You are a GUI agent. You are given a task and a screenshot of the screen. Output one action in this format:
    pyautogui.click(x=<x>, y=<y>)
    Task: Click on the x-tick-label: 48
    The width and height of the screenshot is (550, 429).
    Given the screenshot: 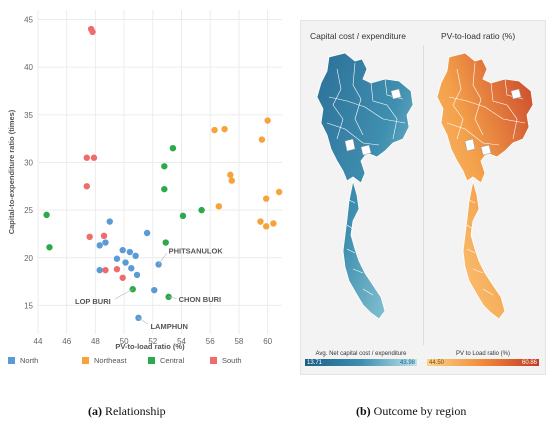 What is the action you would take?
    pyautogui.click(x=95, y=341)
    